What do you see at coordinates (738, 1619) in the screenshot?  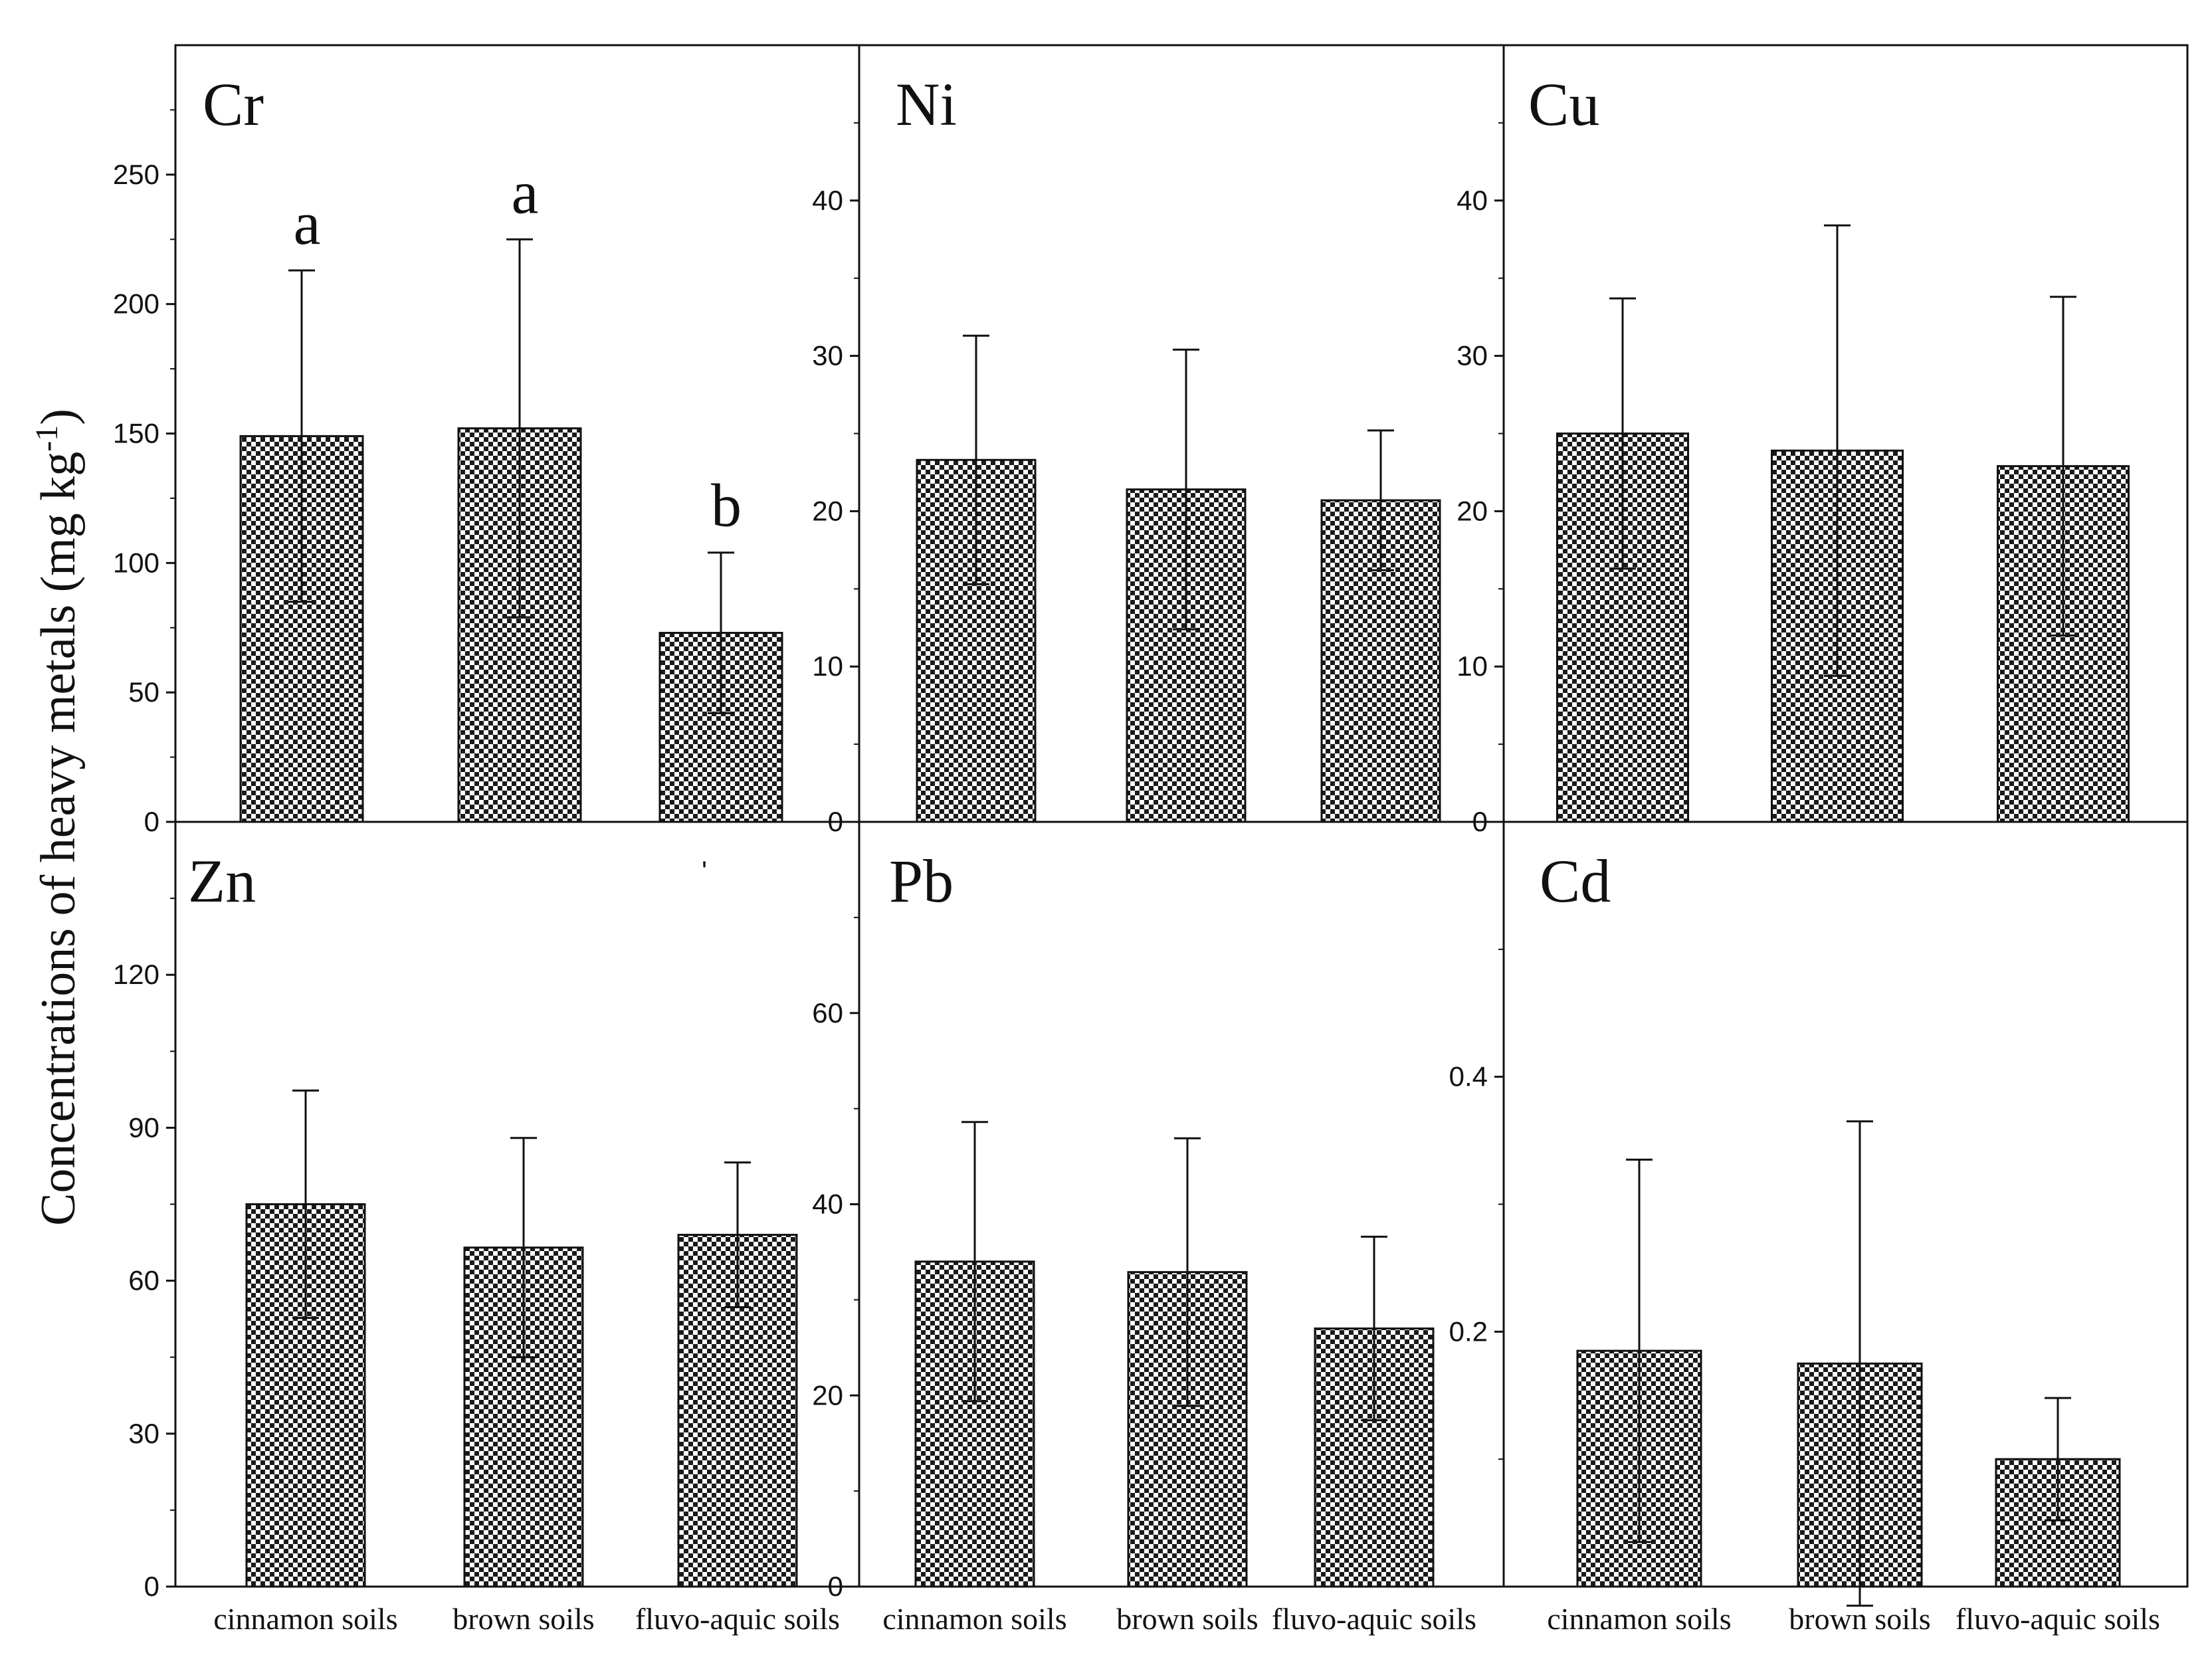 I see `category-label-zn-3: fluvo-aquic soils` at bounding box center [738, 1619].